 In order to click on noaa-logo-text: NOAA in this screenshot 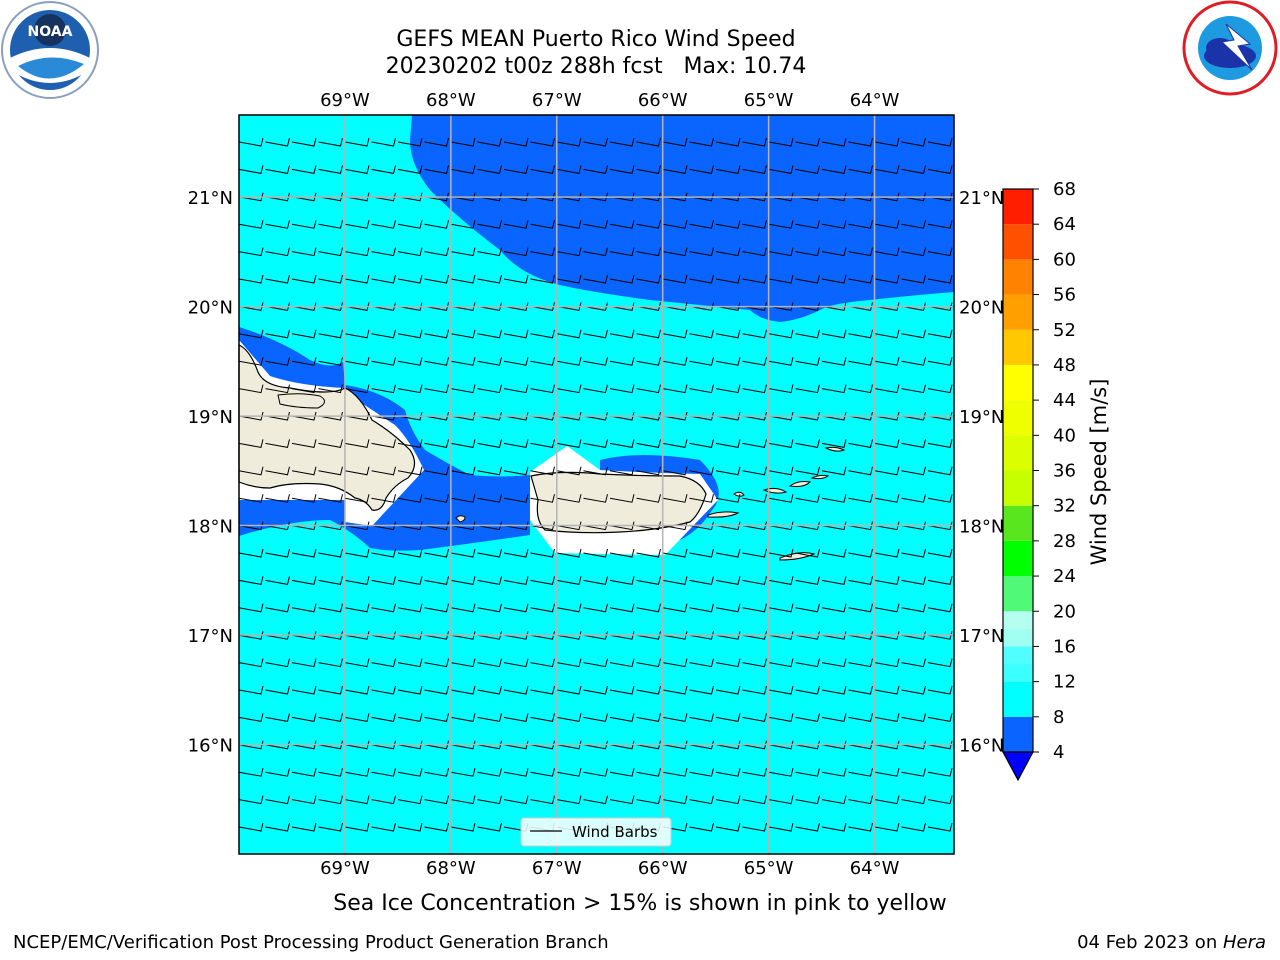, I will do `click(50, 32)`.